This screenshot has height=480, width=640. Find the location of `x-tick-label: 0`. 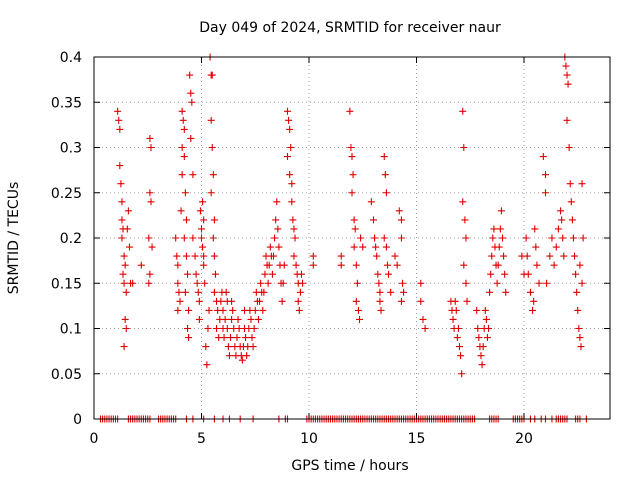

x-tick-label: 0 is located at coordinates (94, 439).